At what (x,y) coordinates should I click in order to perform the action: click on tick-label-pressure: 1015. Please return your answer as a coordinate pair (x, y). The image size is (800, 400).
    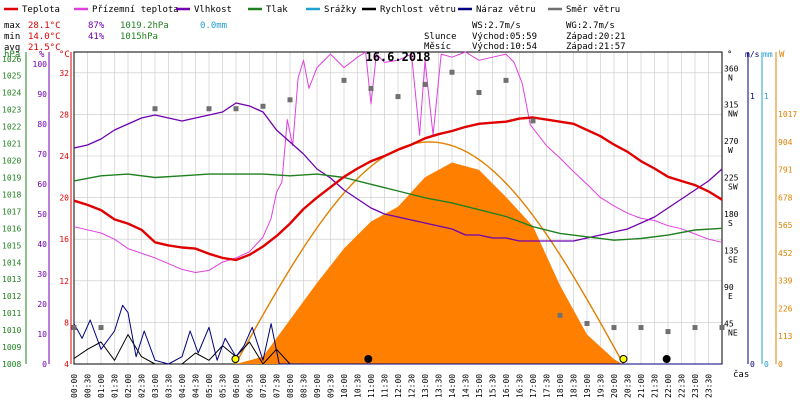
    Looking at the image, I should click on (11, 245).